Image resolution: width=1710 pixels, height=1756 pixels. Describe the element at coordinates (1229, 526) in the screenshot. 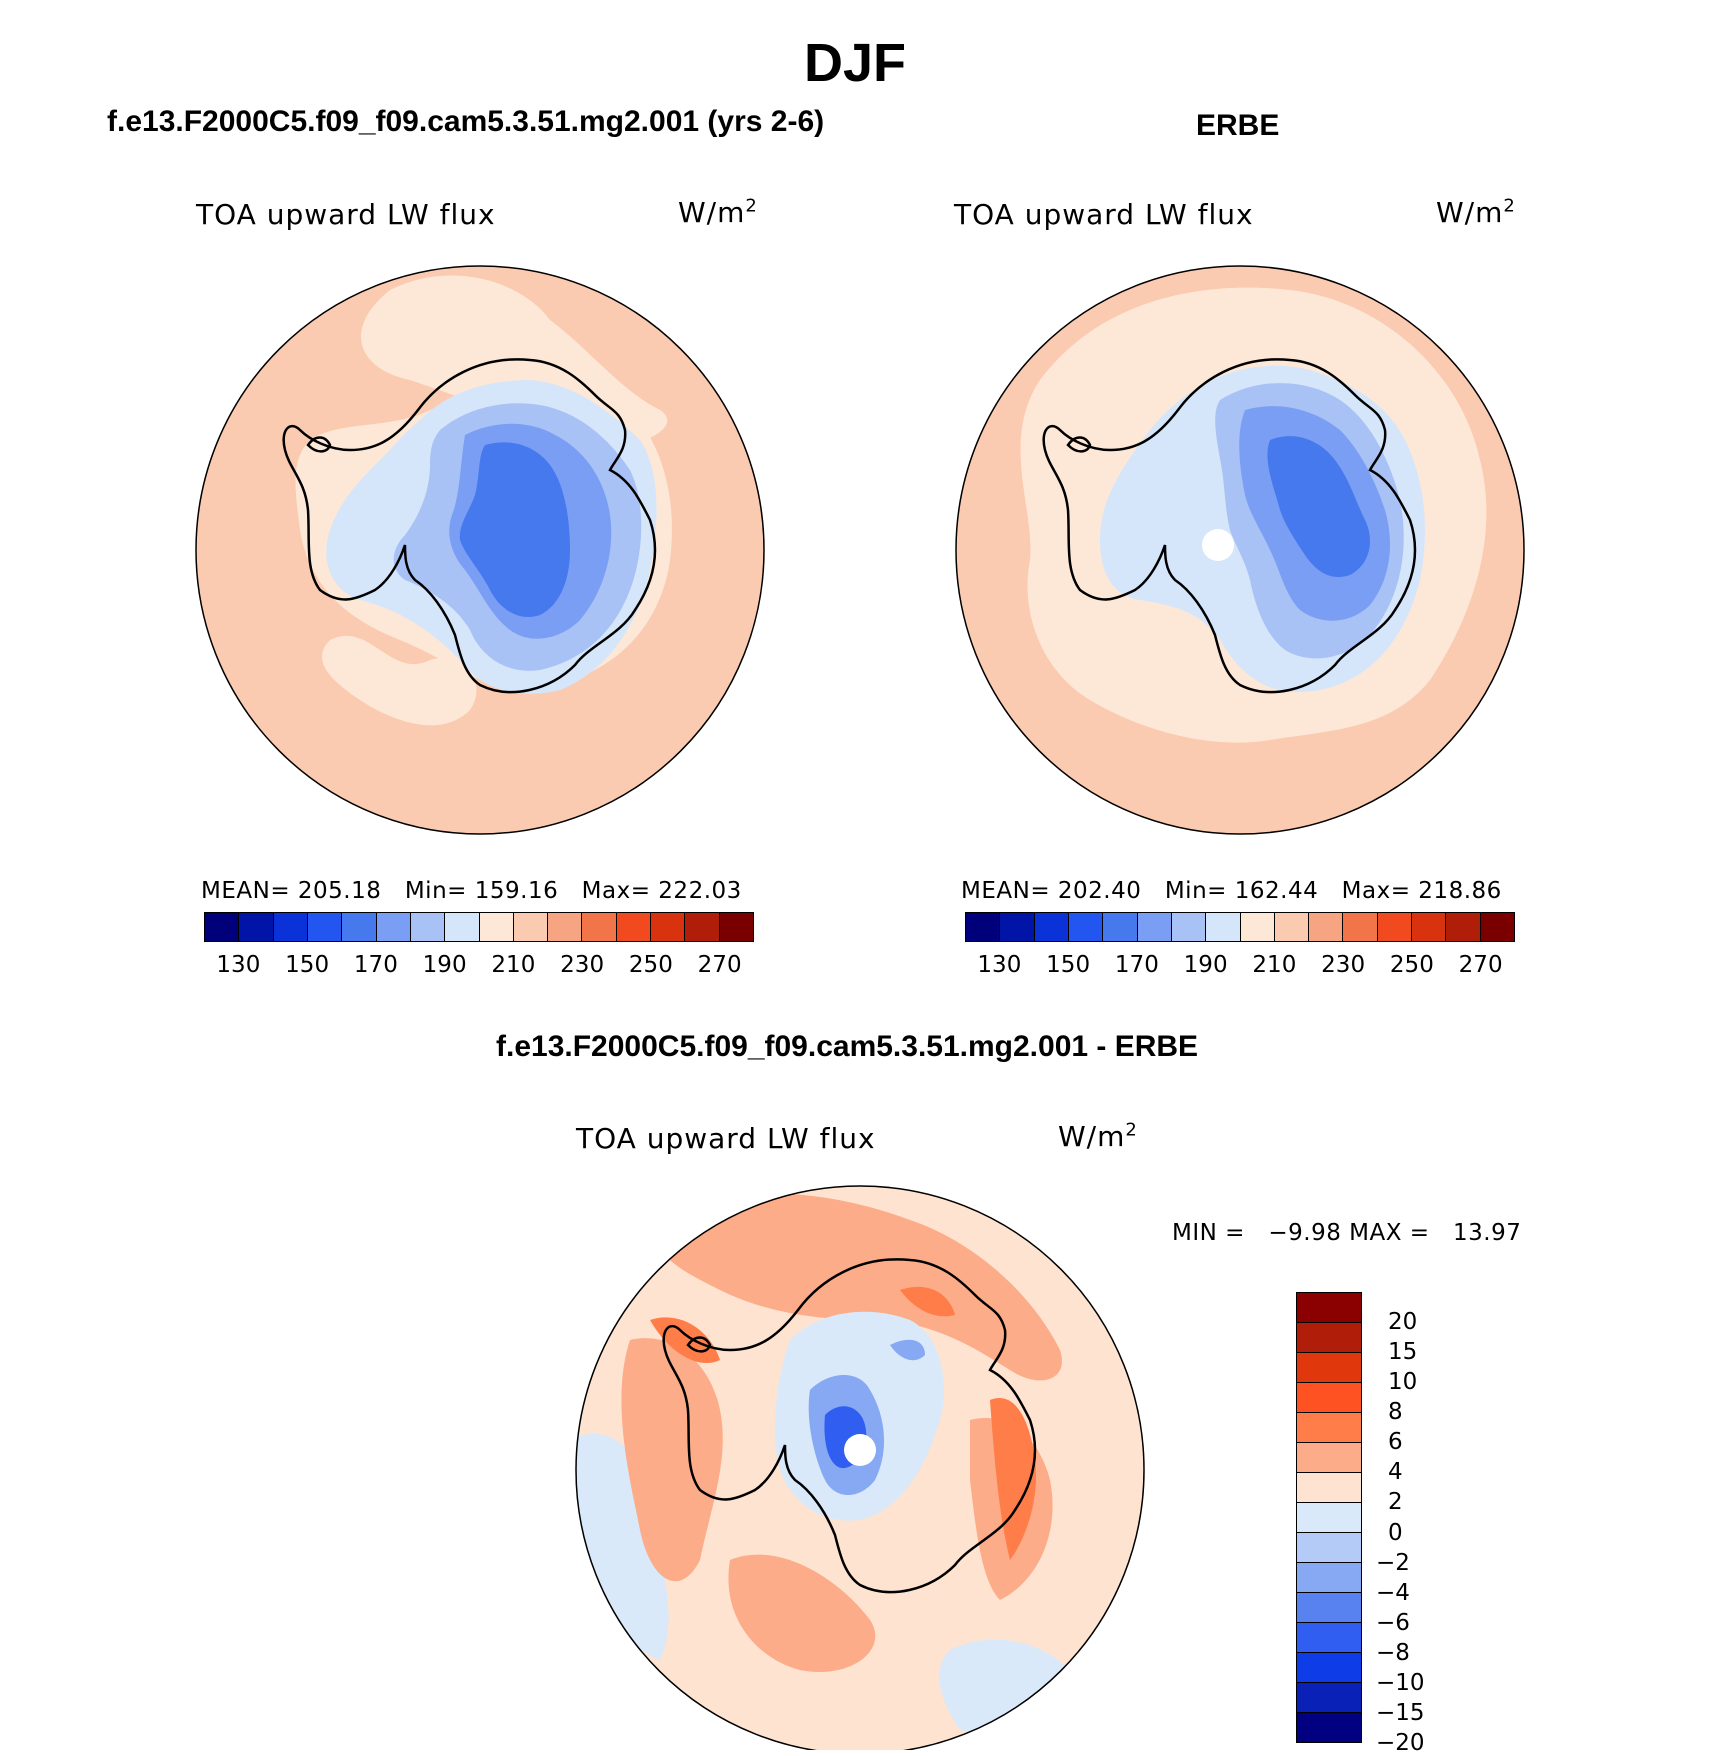

I see `obs-antarctic-coastline` at that location.